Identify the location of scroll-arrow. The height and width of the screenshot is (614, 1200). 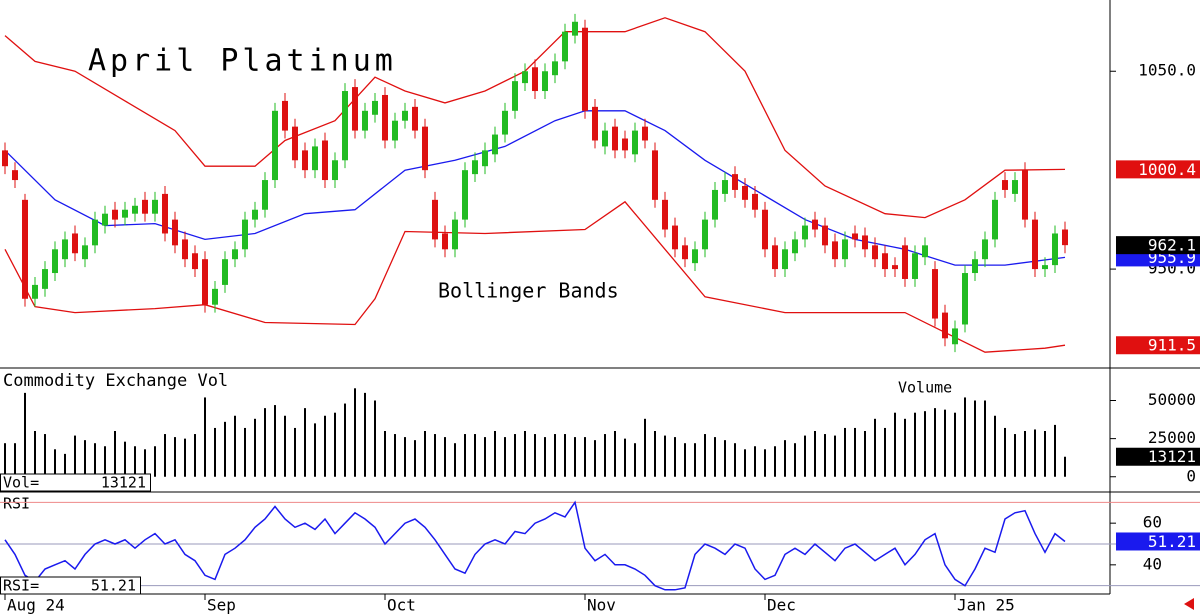
(1189, 604).